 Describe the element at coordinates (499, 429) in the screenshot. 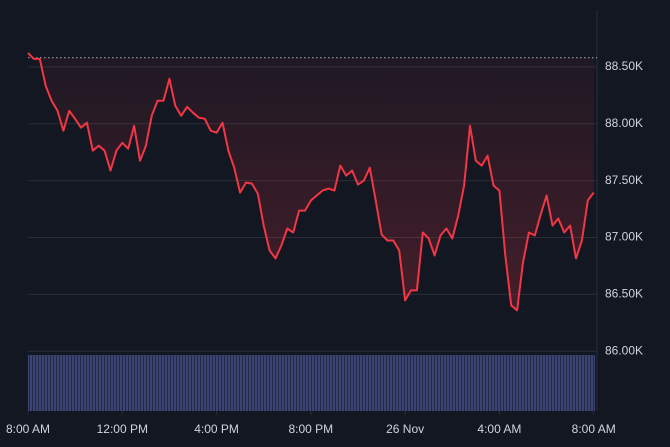

I see `x-tick-label: 4:00 AM` at that location.